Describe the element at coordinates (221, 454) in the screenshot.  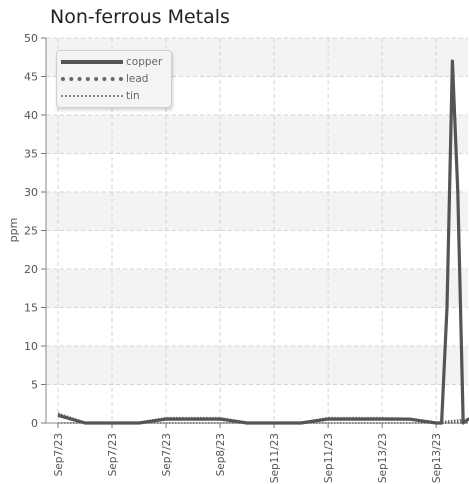
I see `x-tick-label: Sep8/23` at that location.